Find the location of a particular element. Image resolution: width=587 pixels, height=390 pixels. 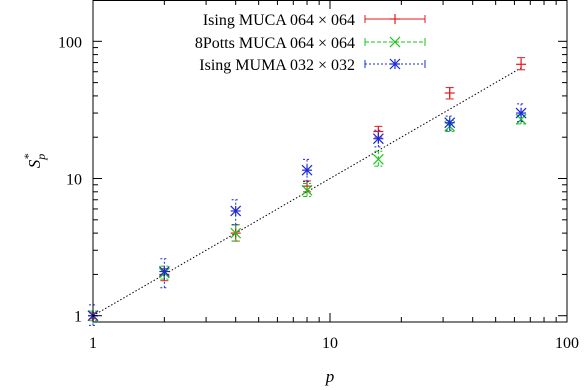

legend-item: Ising MUMA 032 × 032 is located at coordinates (312, 65).